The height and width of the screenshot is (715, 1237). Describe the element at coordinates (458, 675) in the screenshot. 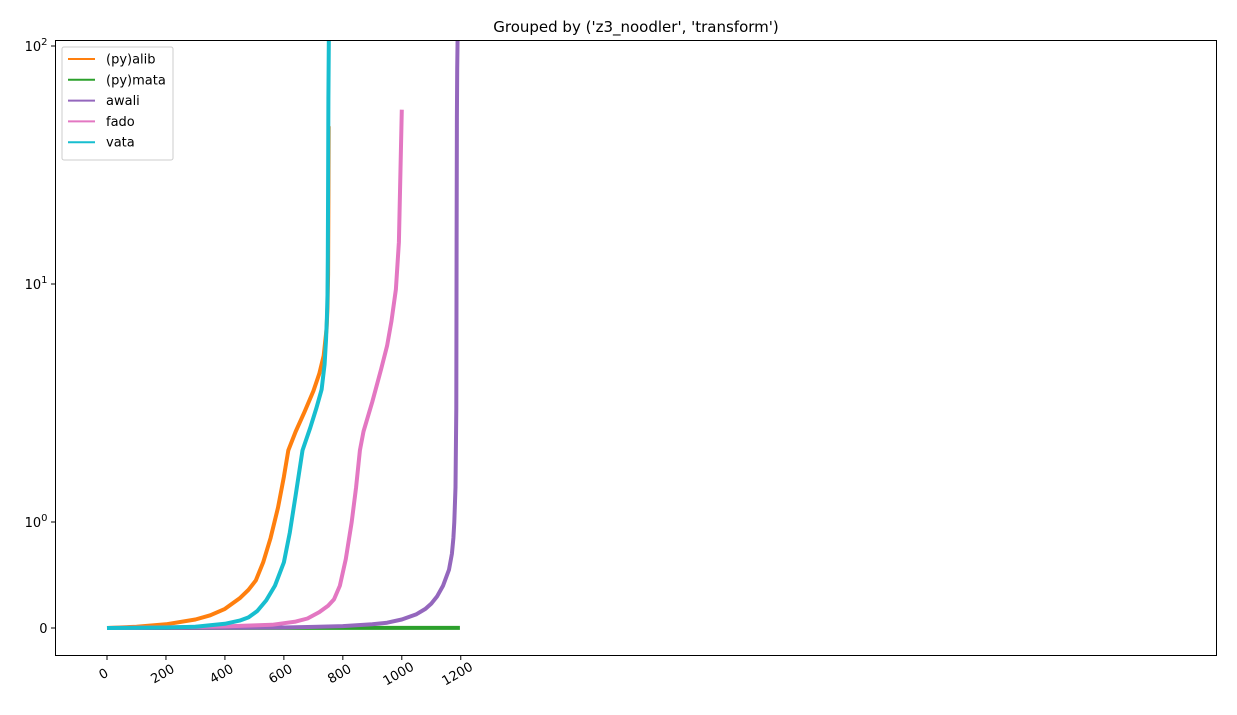

I see `x-tick-label: 1200` at that location.